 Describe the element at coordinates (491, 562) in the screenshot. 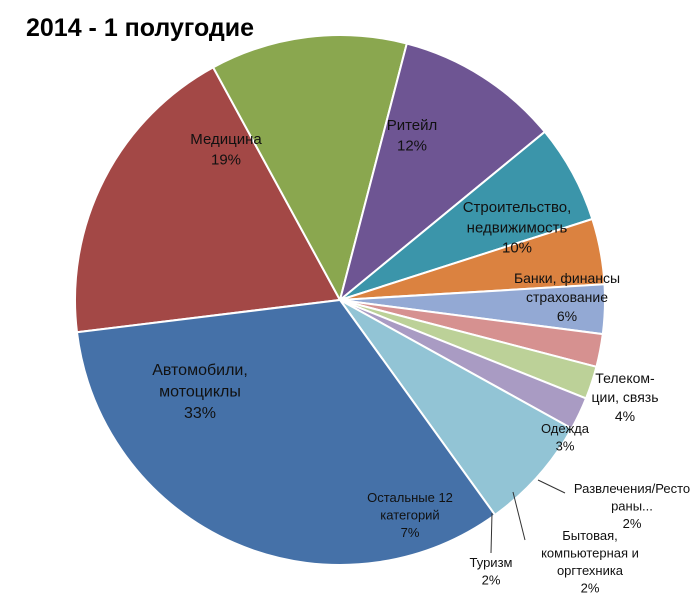

I see `slice-name: Туризм` at that location.